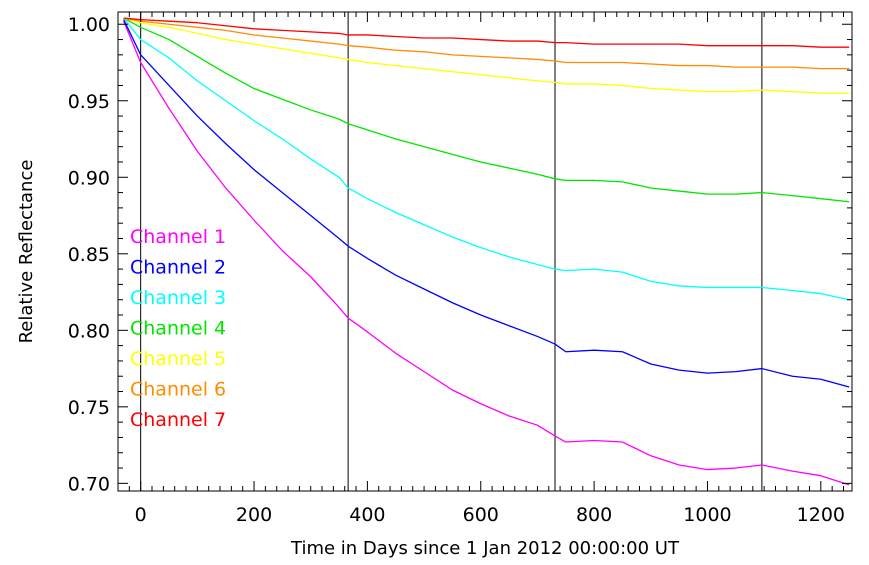 The height and width of the screenshot is (565, 869). I want to click on legend-item-channel-6: Channel 6, so click(178, 390).